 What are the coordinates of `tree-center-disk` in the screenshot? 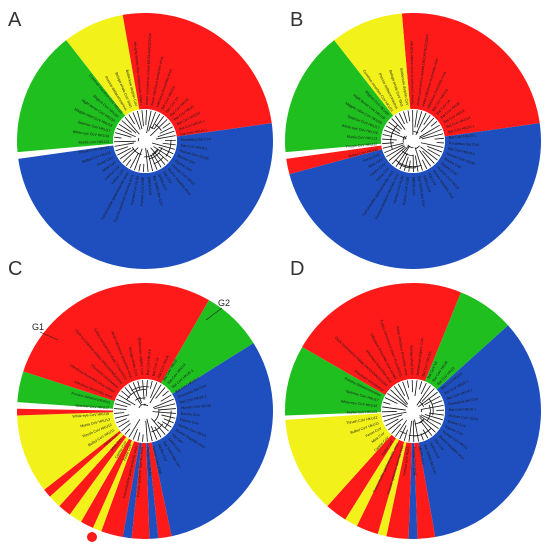 It's located at (413, 411).